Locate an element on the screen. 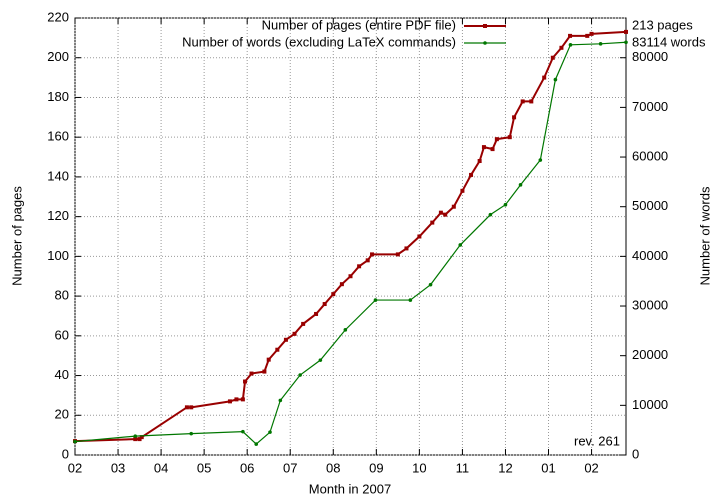 This screenshot has width=719, height=500. y-tick-label: 80 is located at coordinates (62, 295).